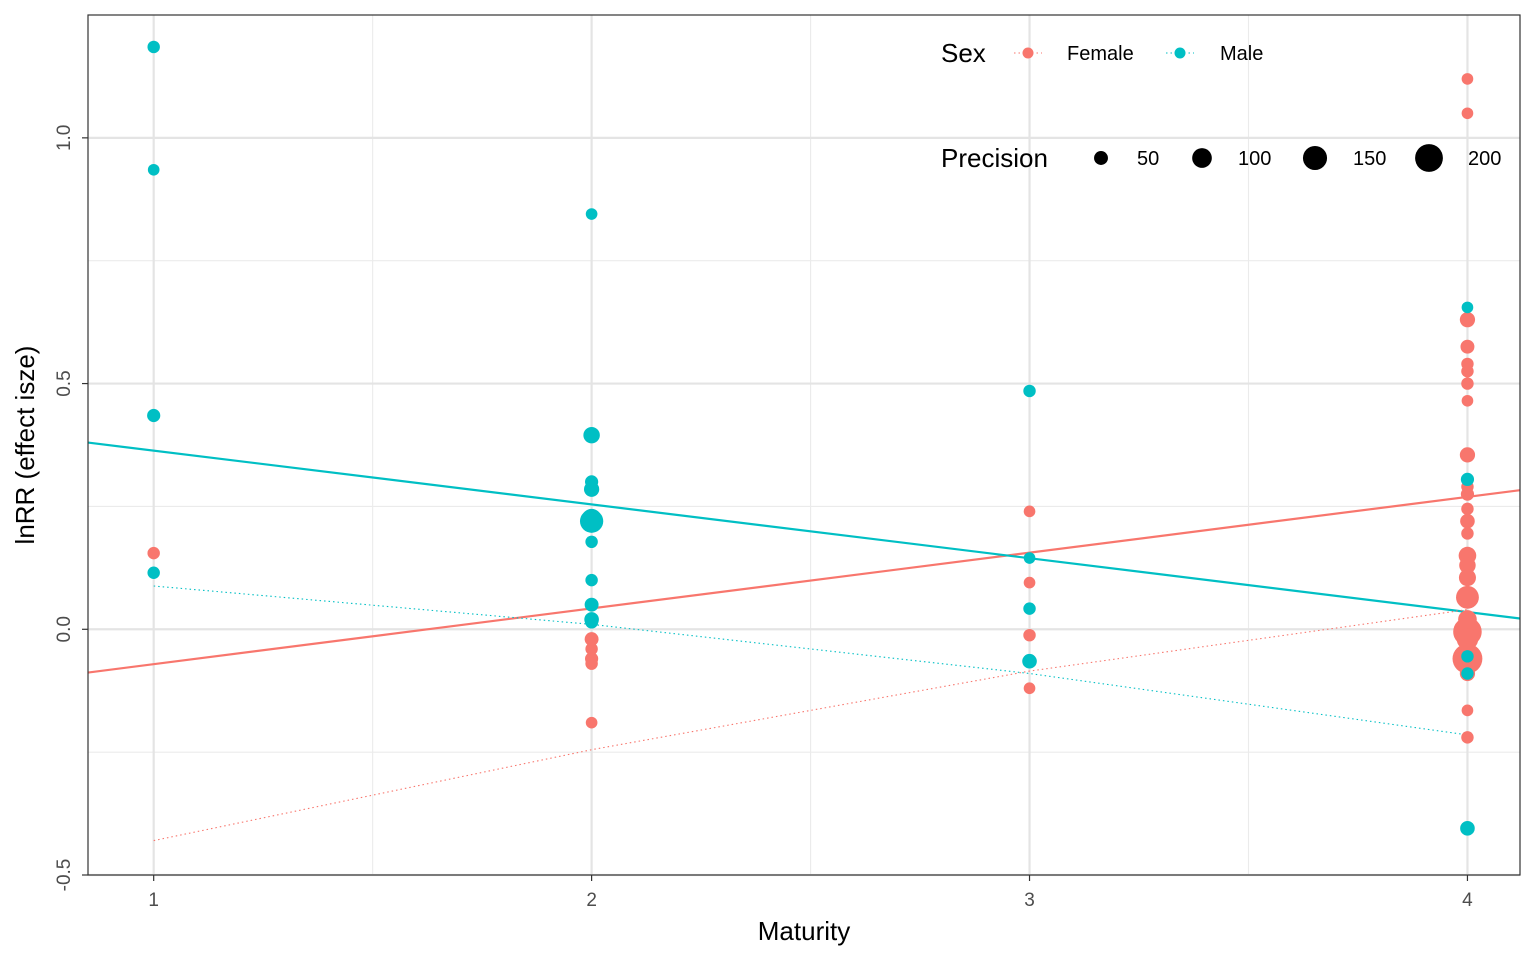  I want to click on legend-key-dot-male, so click(1180, 53).